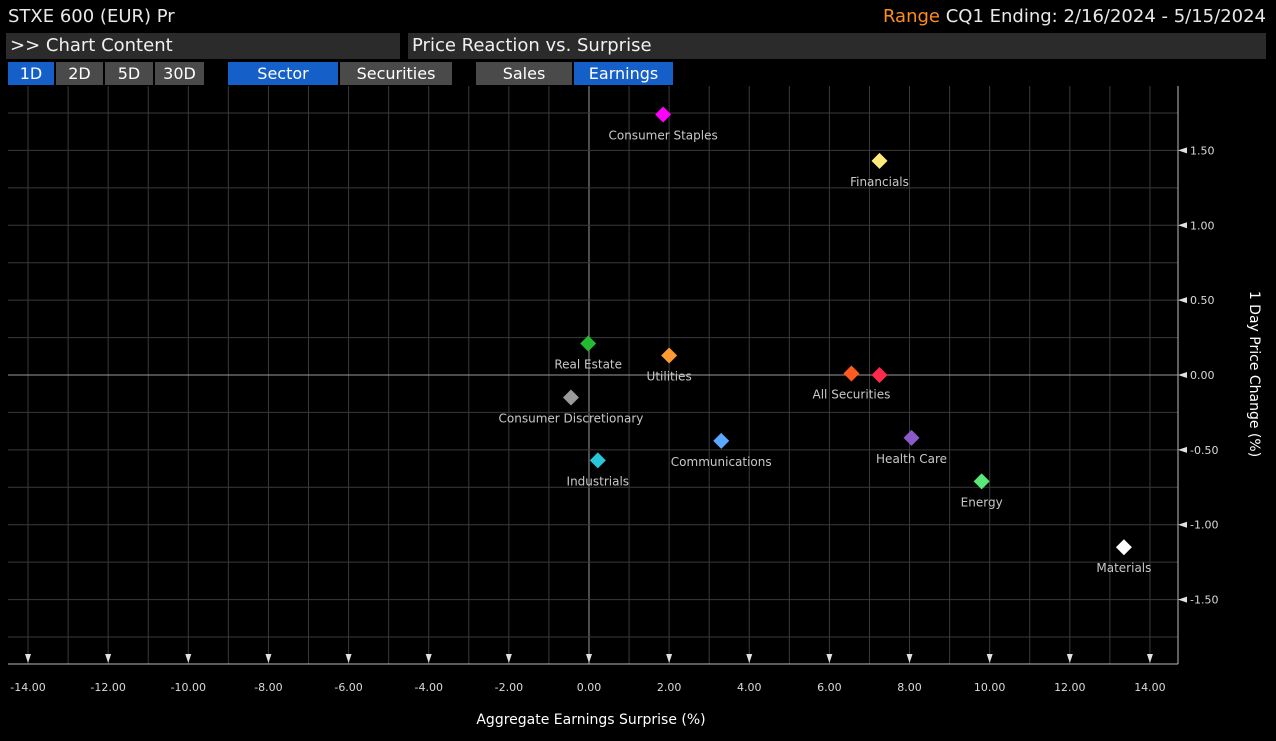 The height and width of the screenshot is (741, 1276). I want to click on y-tick-label: 1.50, so click(1202, 150).